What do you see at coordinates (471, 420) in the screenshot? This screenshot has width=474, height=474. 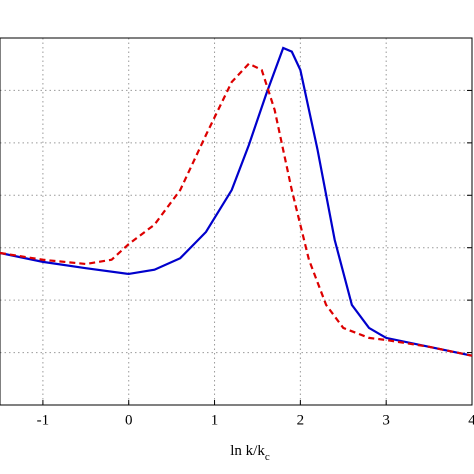 I see `x-tick-label: 4` at bounding box center [471, 420].